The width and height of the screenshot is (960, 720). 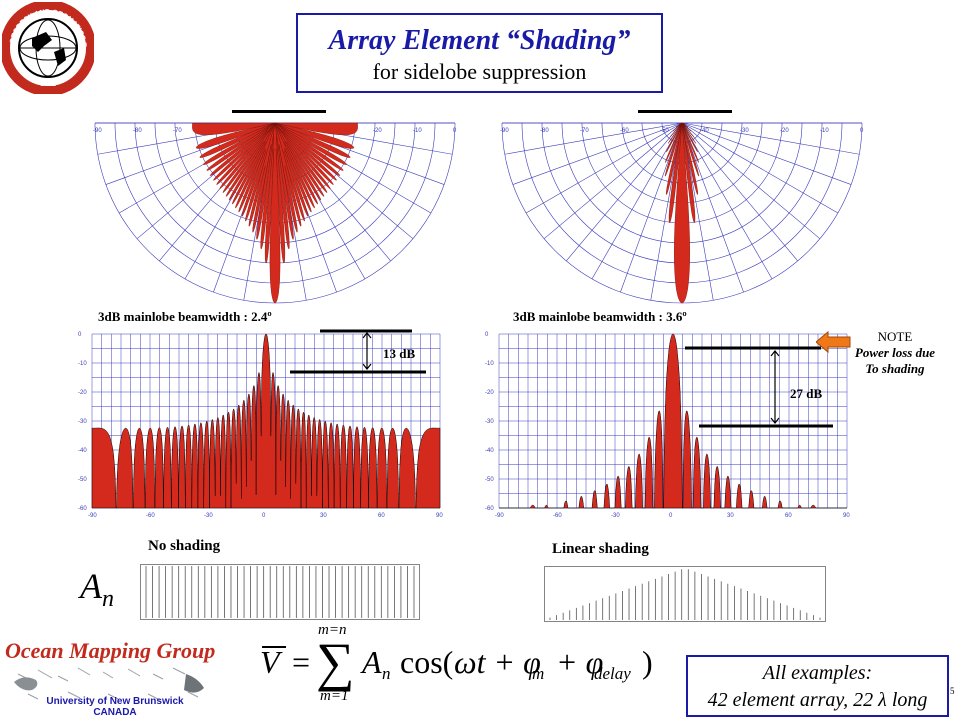 I want to click on beam-pattern-no-shading: 0-10-20-30-40-50-60-90 -60 -30 0 30 60 90, so click(x=267, y=426).